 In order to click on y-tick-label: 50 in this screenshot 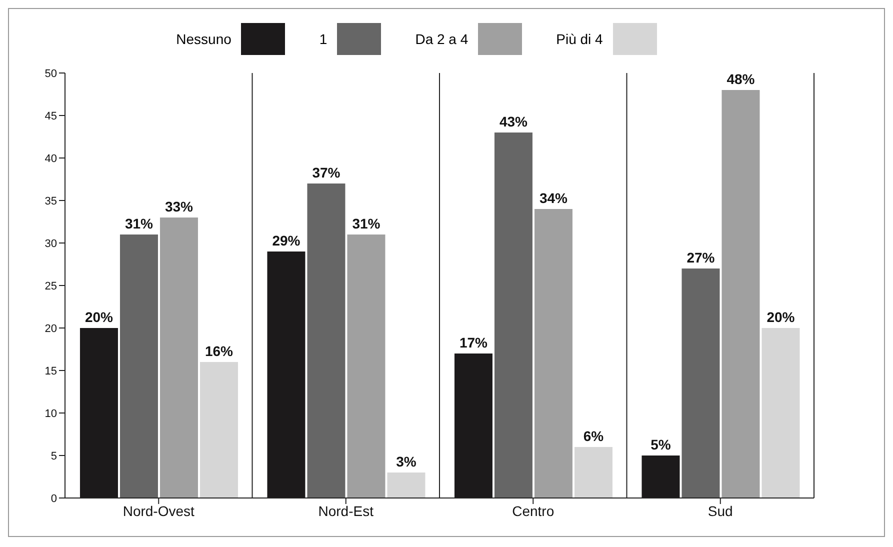, I will do `click(50, 74)`.